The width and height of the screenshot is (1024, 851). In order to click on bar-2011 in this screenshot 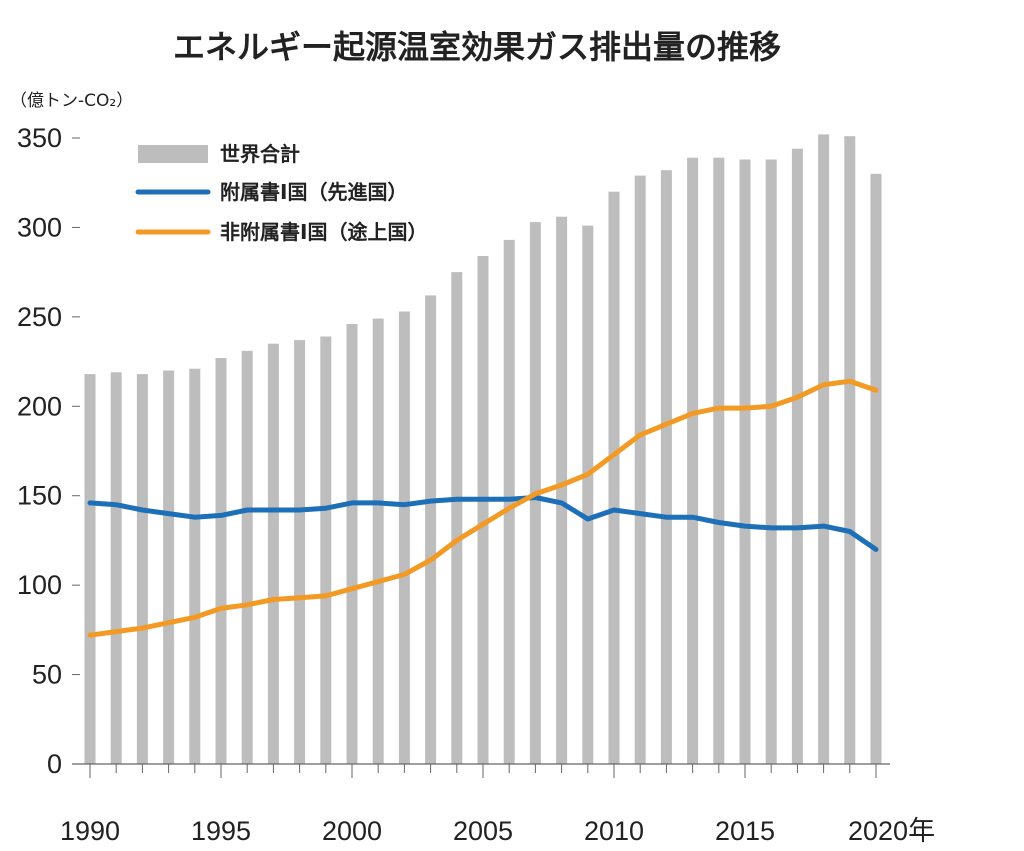, I will do `click(640, 470)`.